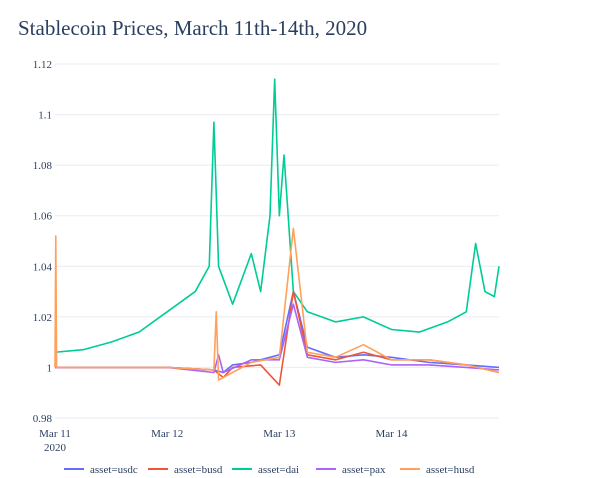 The width and height of the screenshot is (600, 478). I want to click on y-tick-label: 1, so click(50, 368).